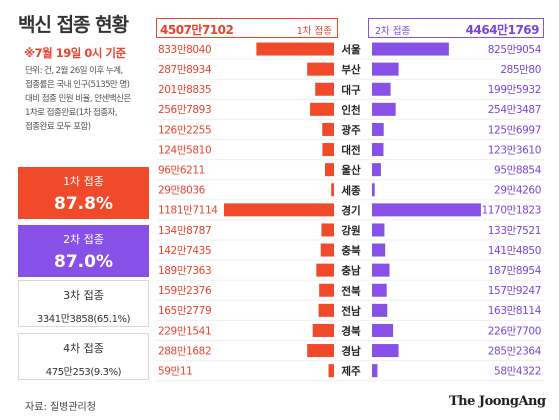 This screenshot has width=559, height=420. Describe the element at coordinates (351, 89) in the screenshot. I see `region-label: 대구` at that location.